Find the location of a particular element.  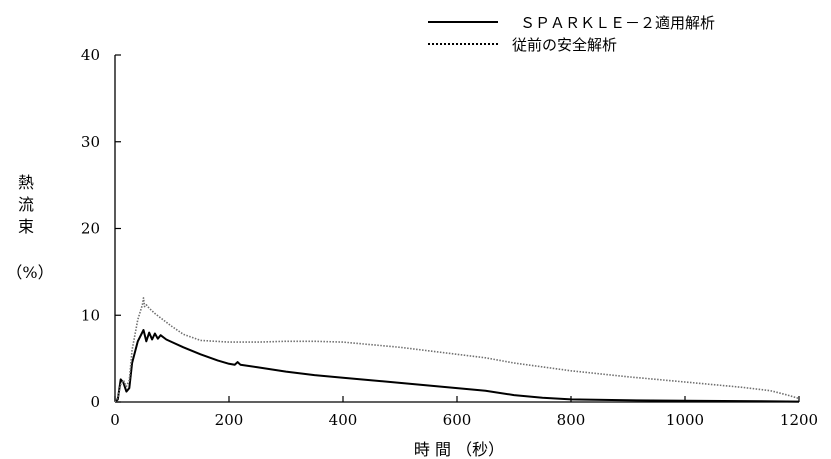

x-ticks: 0 200 400 600 800 1000 1200 is located at coordinates (464, 412).